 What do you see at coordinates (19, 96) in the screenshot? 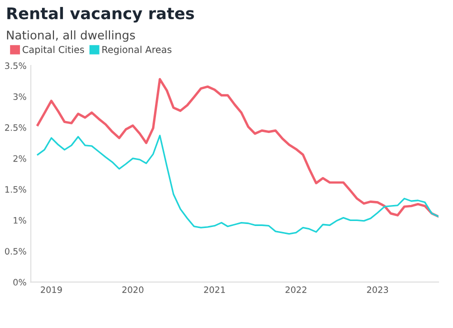
I see `y-tick-label: 3%` at bounding box center [19, 96].